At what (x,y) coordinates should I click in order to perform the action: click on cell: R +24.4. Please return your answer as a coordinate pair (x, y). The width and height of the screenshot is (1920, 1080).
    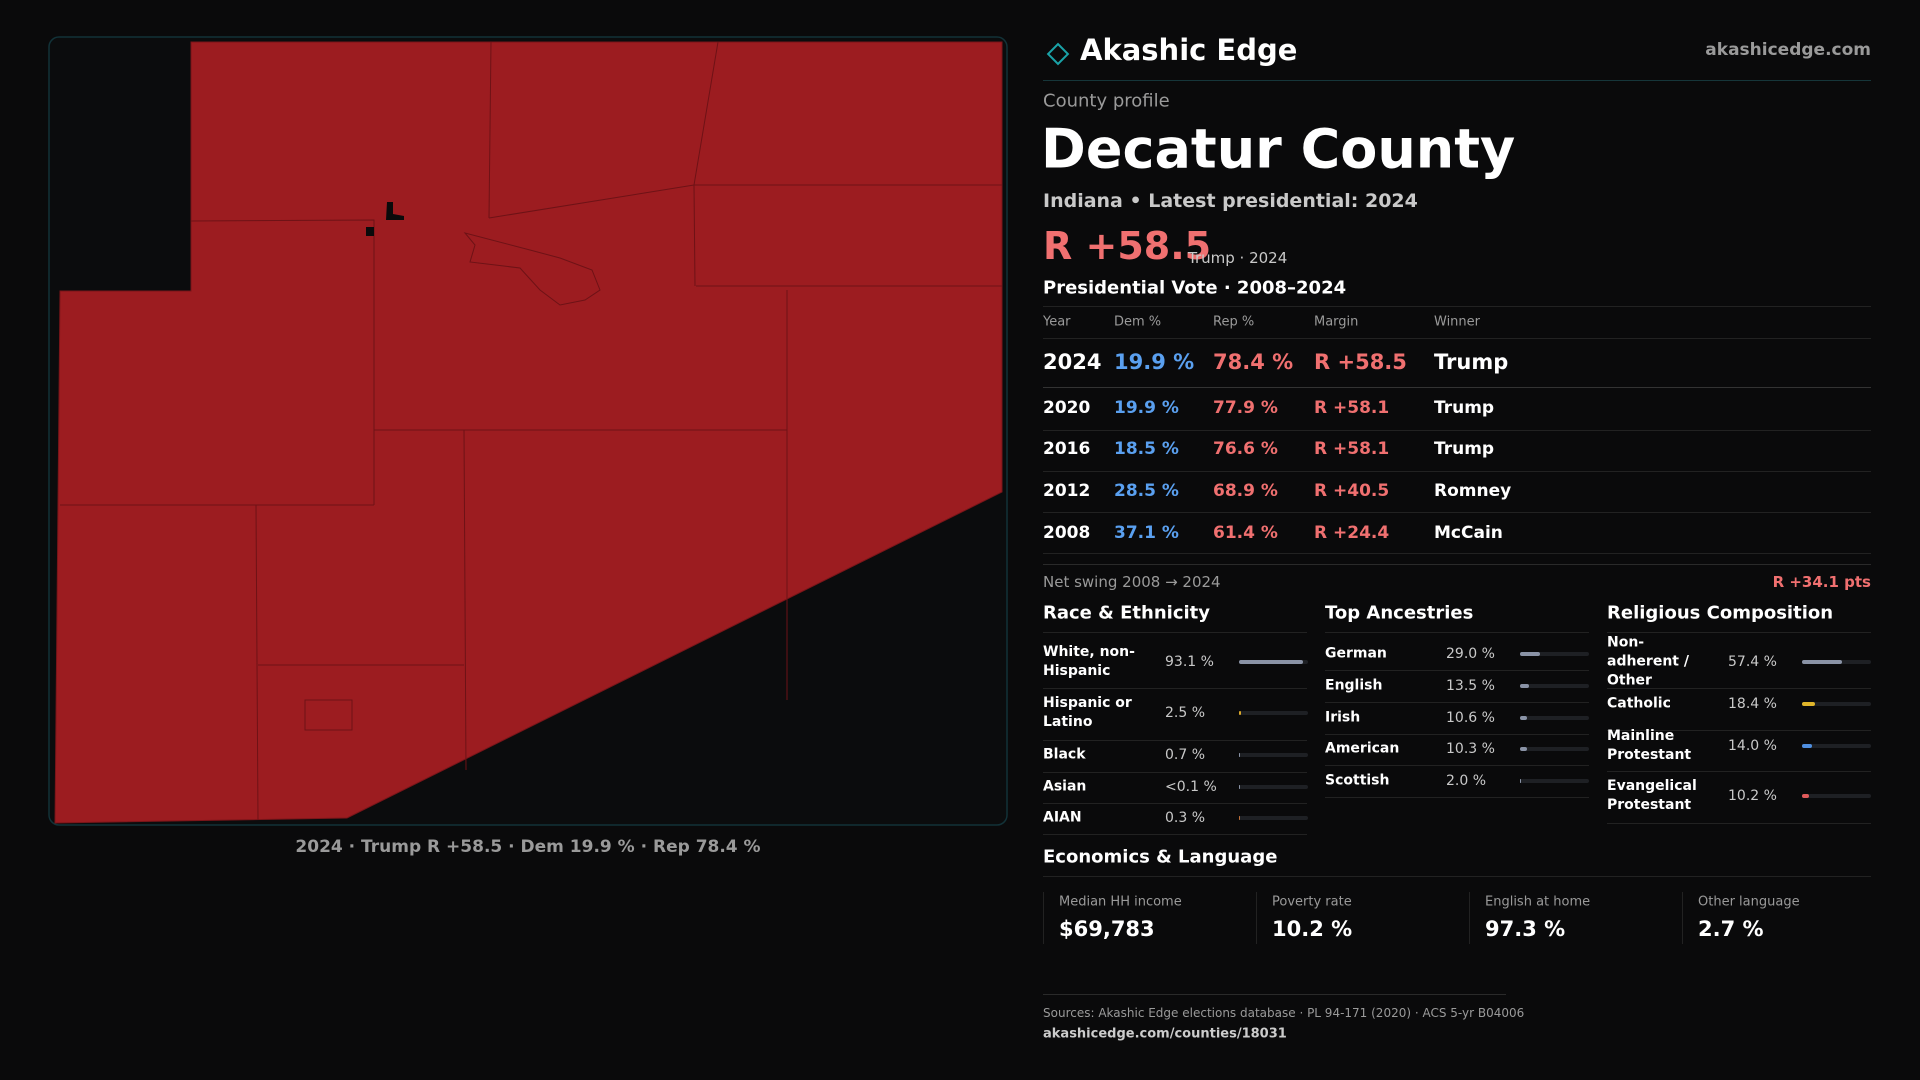
    Looking at the image, I should click on (1352, 533).